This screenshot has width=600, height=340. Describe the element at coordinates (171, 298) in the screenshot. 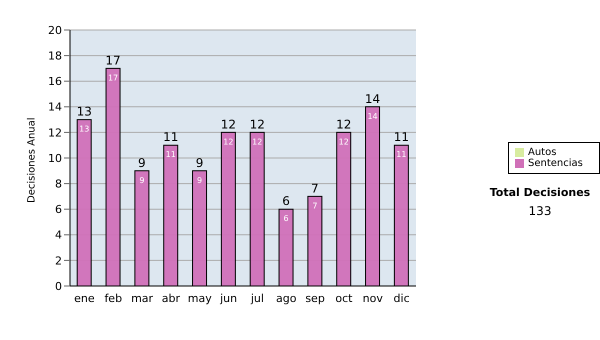

I see `x-tick-label: abr` at that location.